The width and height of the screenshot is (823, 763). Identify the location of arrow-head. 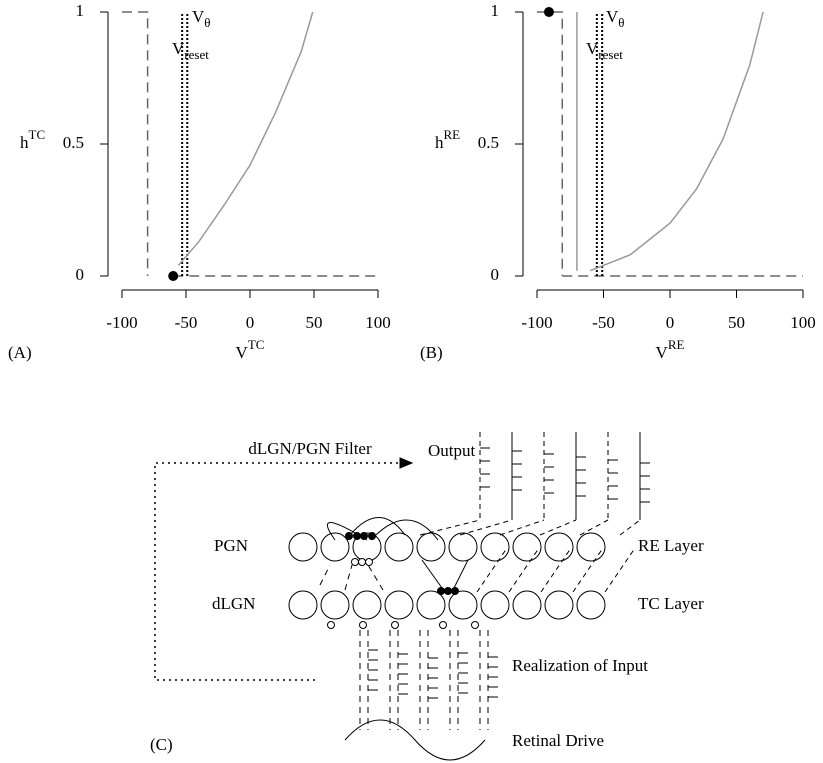
(406, 463).